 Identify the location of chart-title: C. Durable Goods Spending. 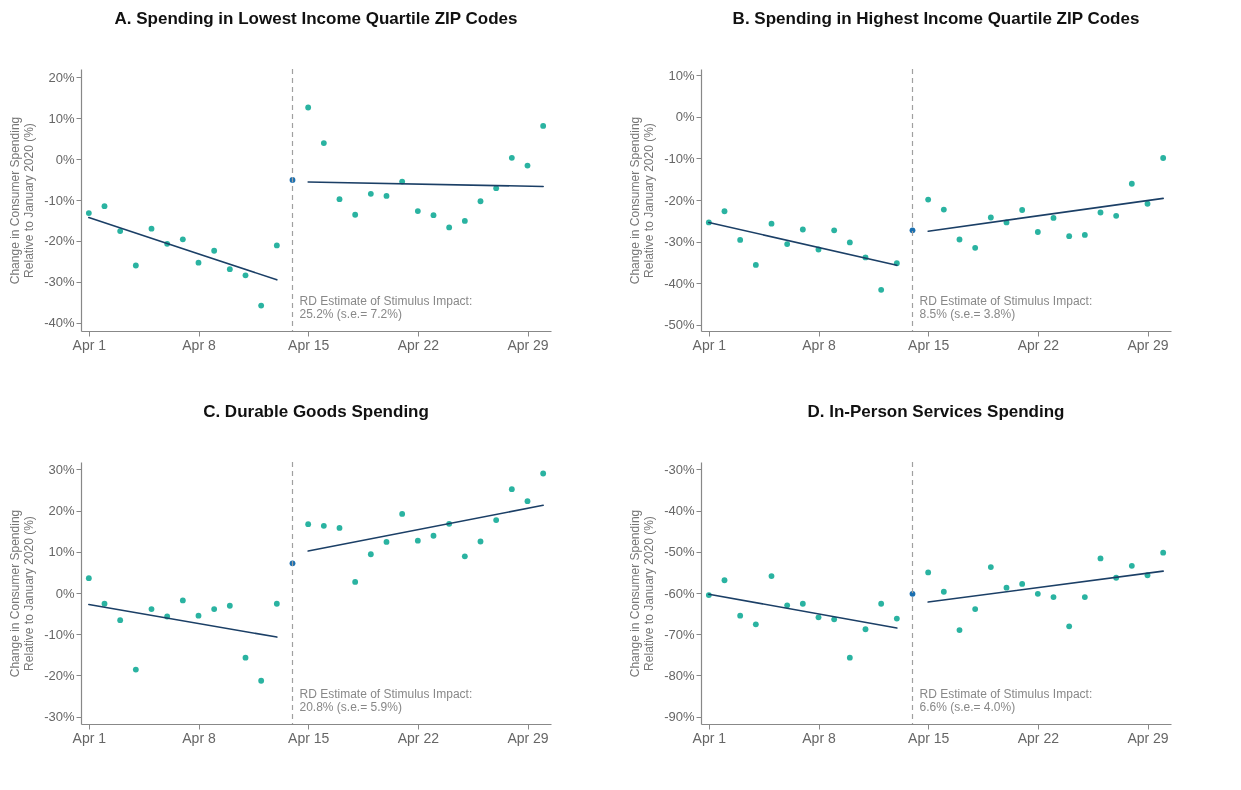
(316, 412).